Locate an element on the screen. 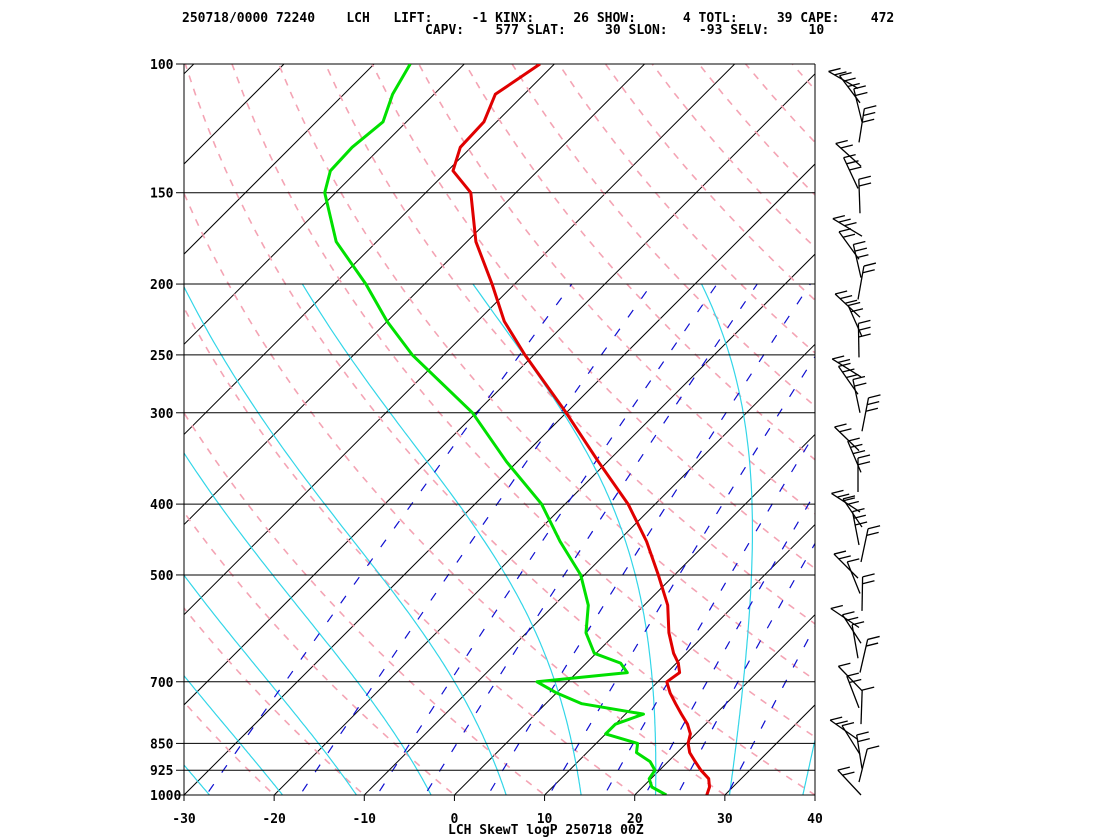  pressure-tick-label: 200 is located at coordinates (162, 285).